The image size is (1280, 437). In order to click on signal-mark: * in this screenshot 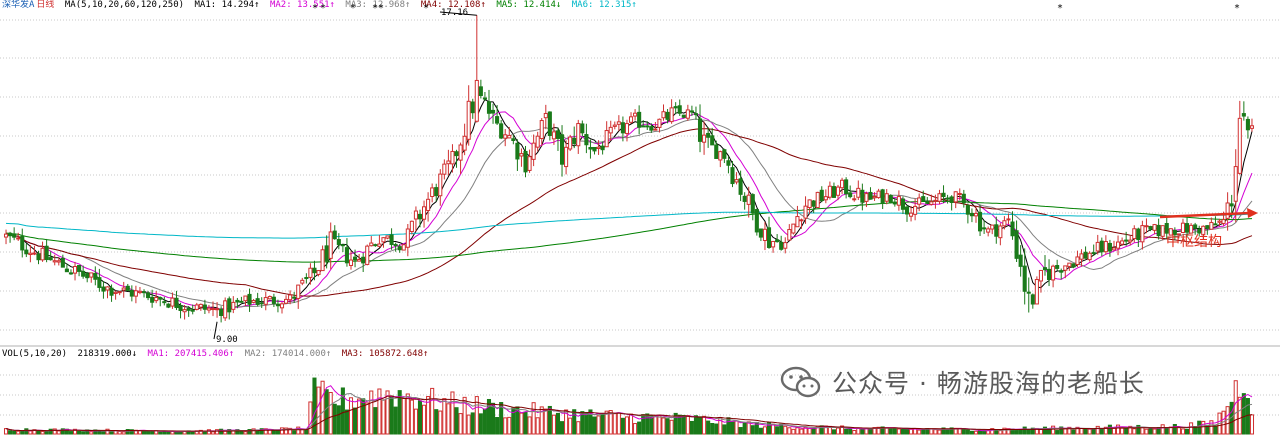, I will do `click(375, 8)`.